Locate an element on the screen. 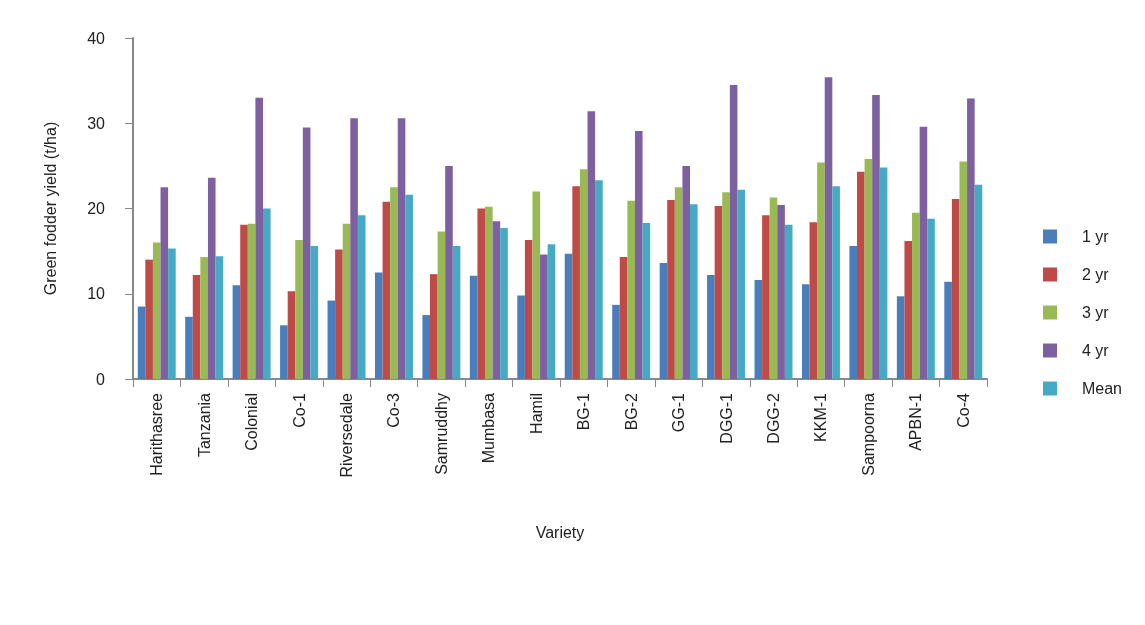 The image size is (1145, 625). x-tick-label: KKM-1 is located at coordinates (821, 417).